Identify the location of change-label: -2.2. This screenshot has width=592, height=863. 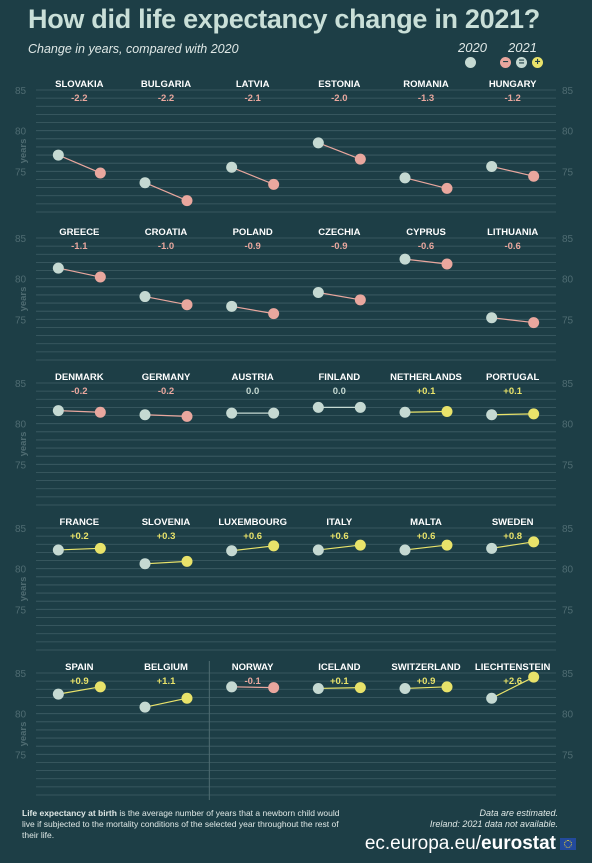
(166, 98).